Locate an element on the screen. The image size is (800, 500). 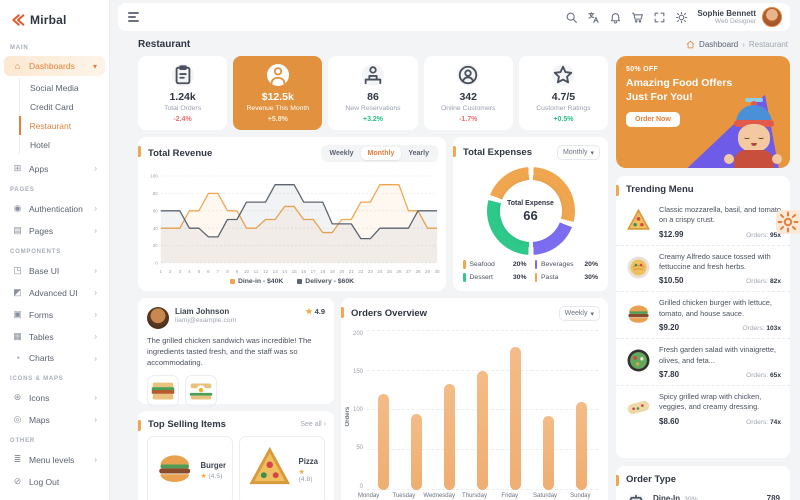
order-type-value: 789 is located at coordinates (773, 497).